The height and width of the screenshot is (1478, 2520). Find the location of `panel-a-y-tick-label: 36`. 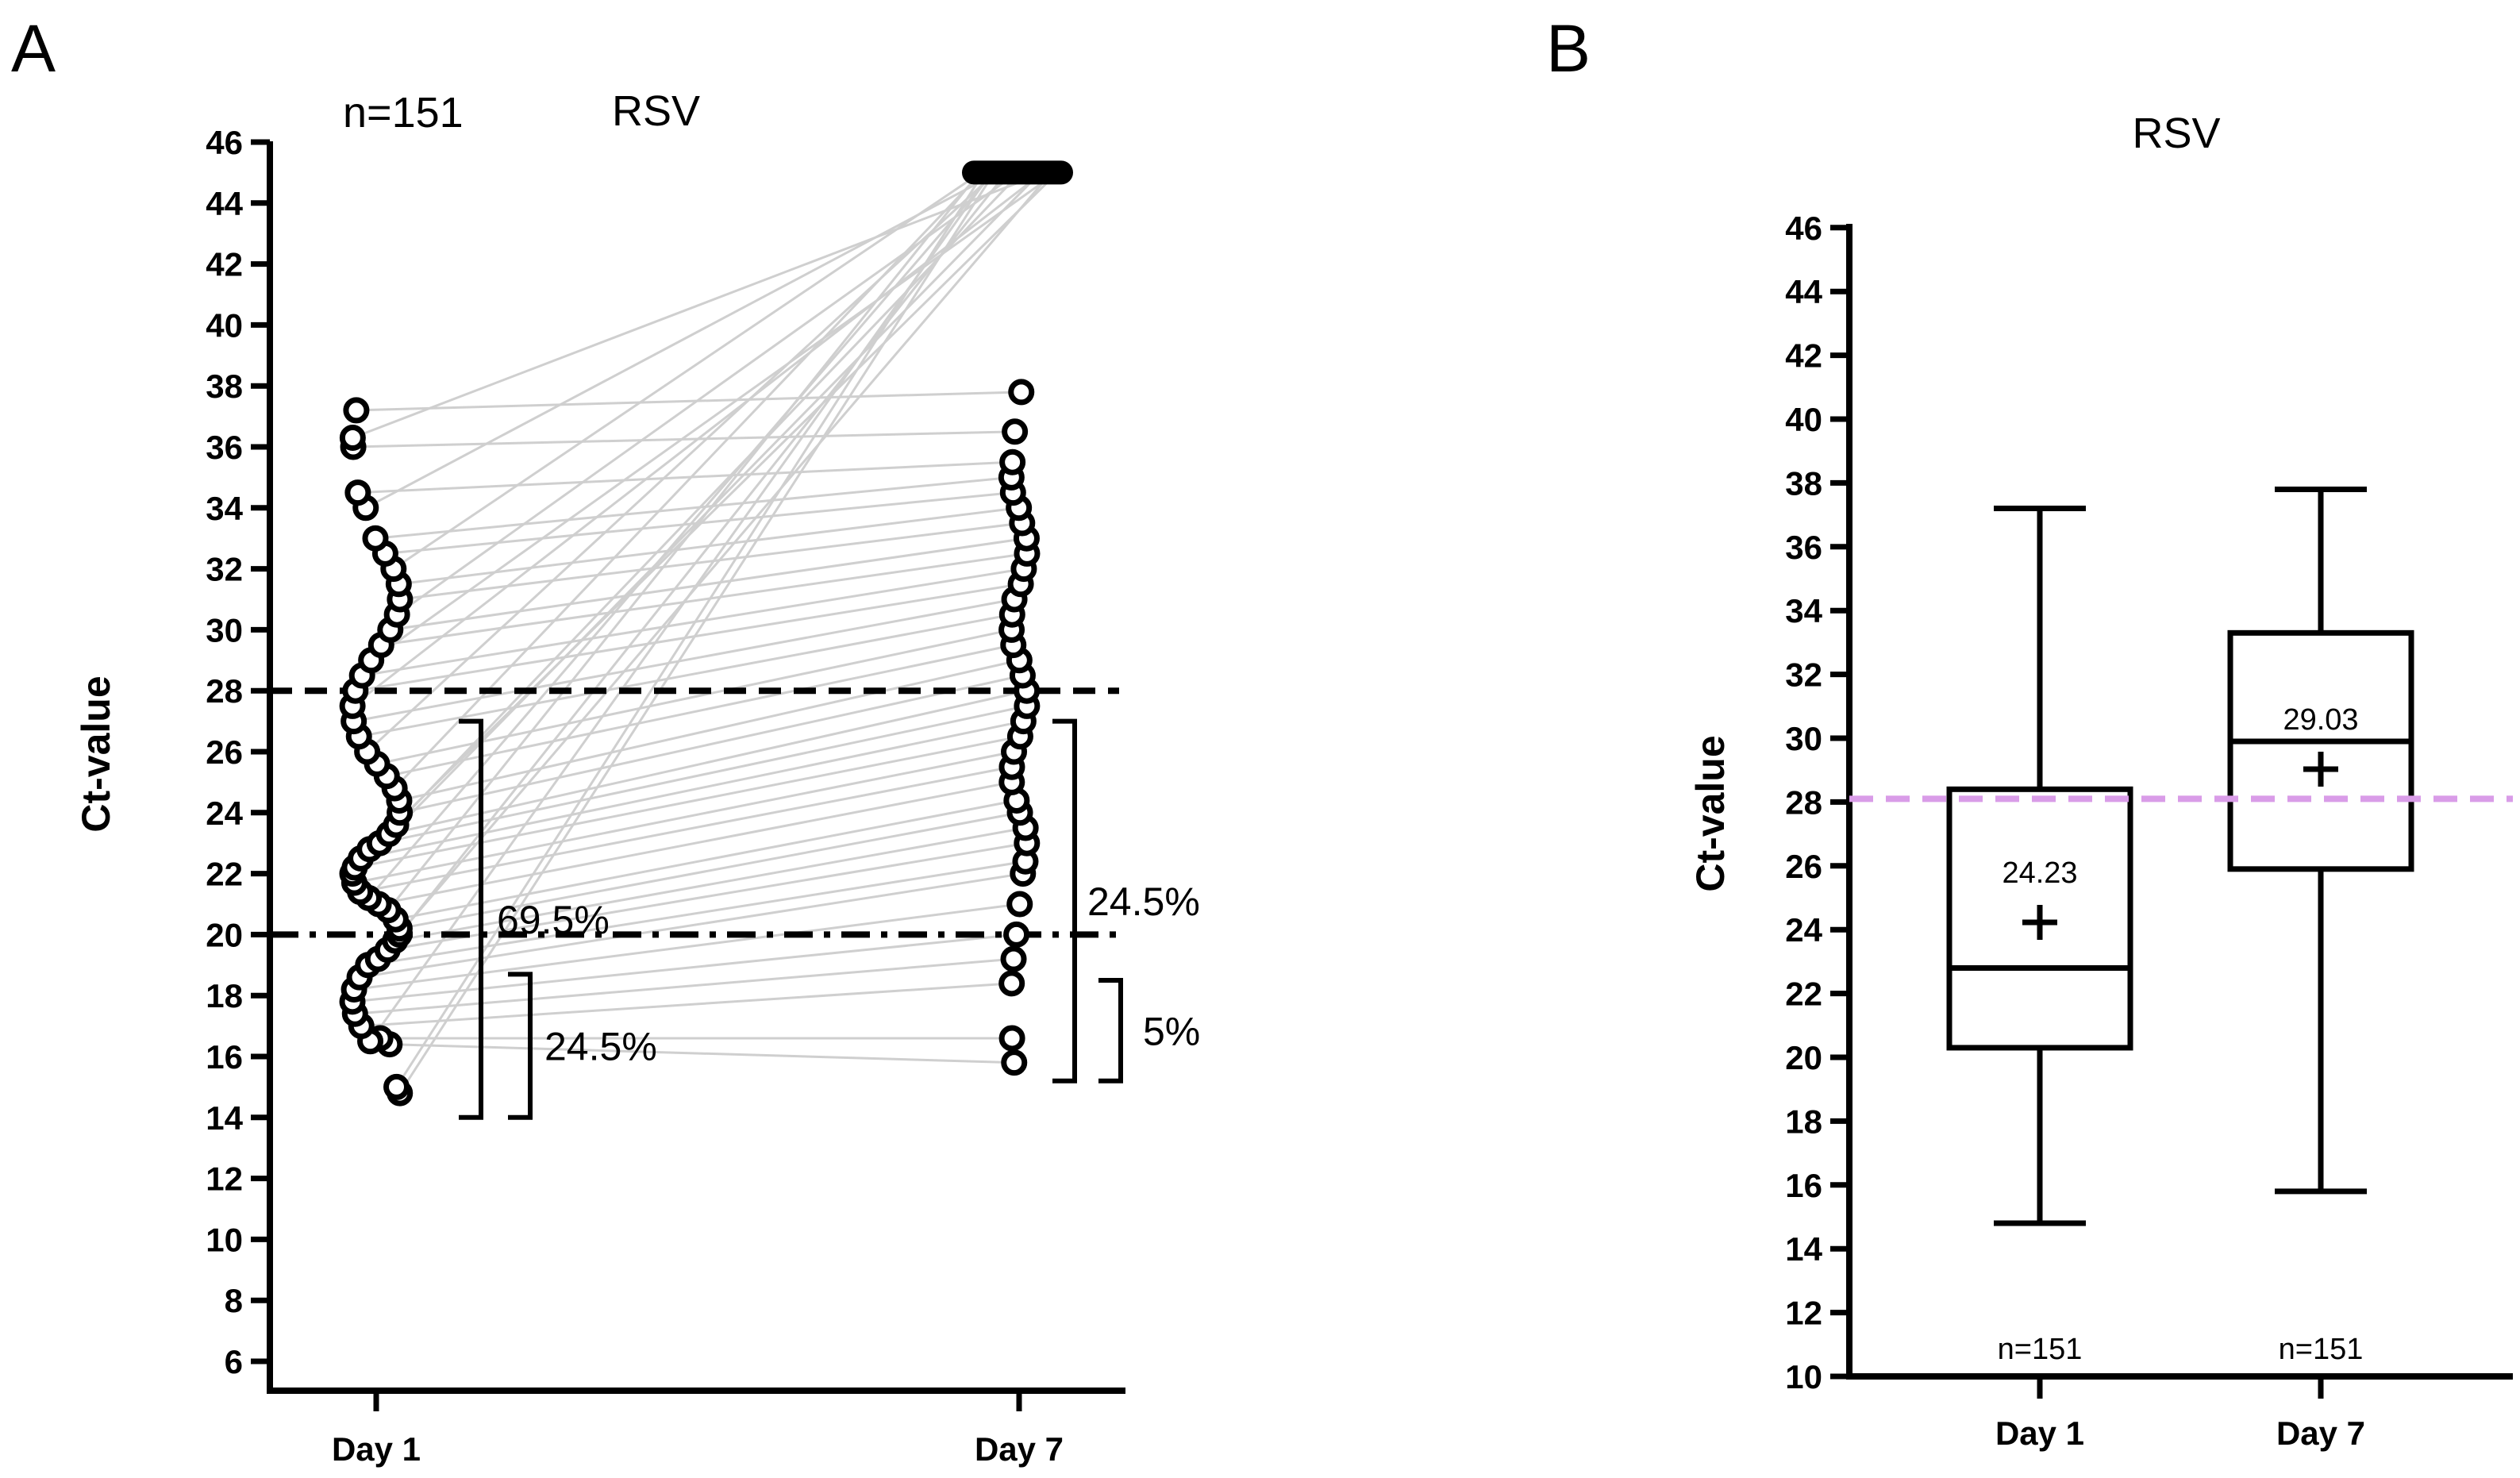

panel-a-y-tick-label: 36 is located at coordinates (224, 447).